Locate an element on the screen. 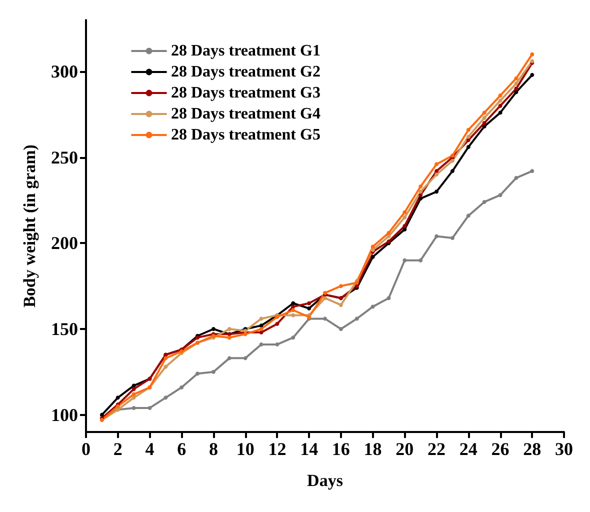  x-tick-label: 18 is located at coordinates (373, 449).